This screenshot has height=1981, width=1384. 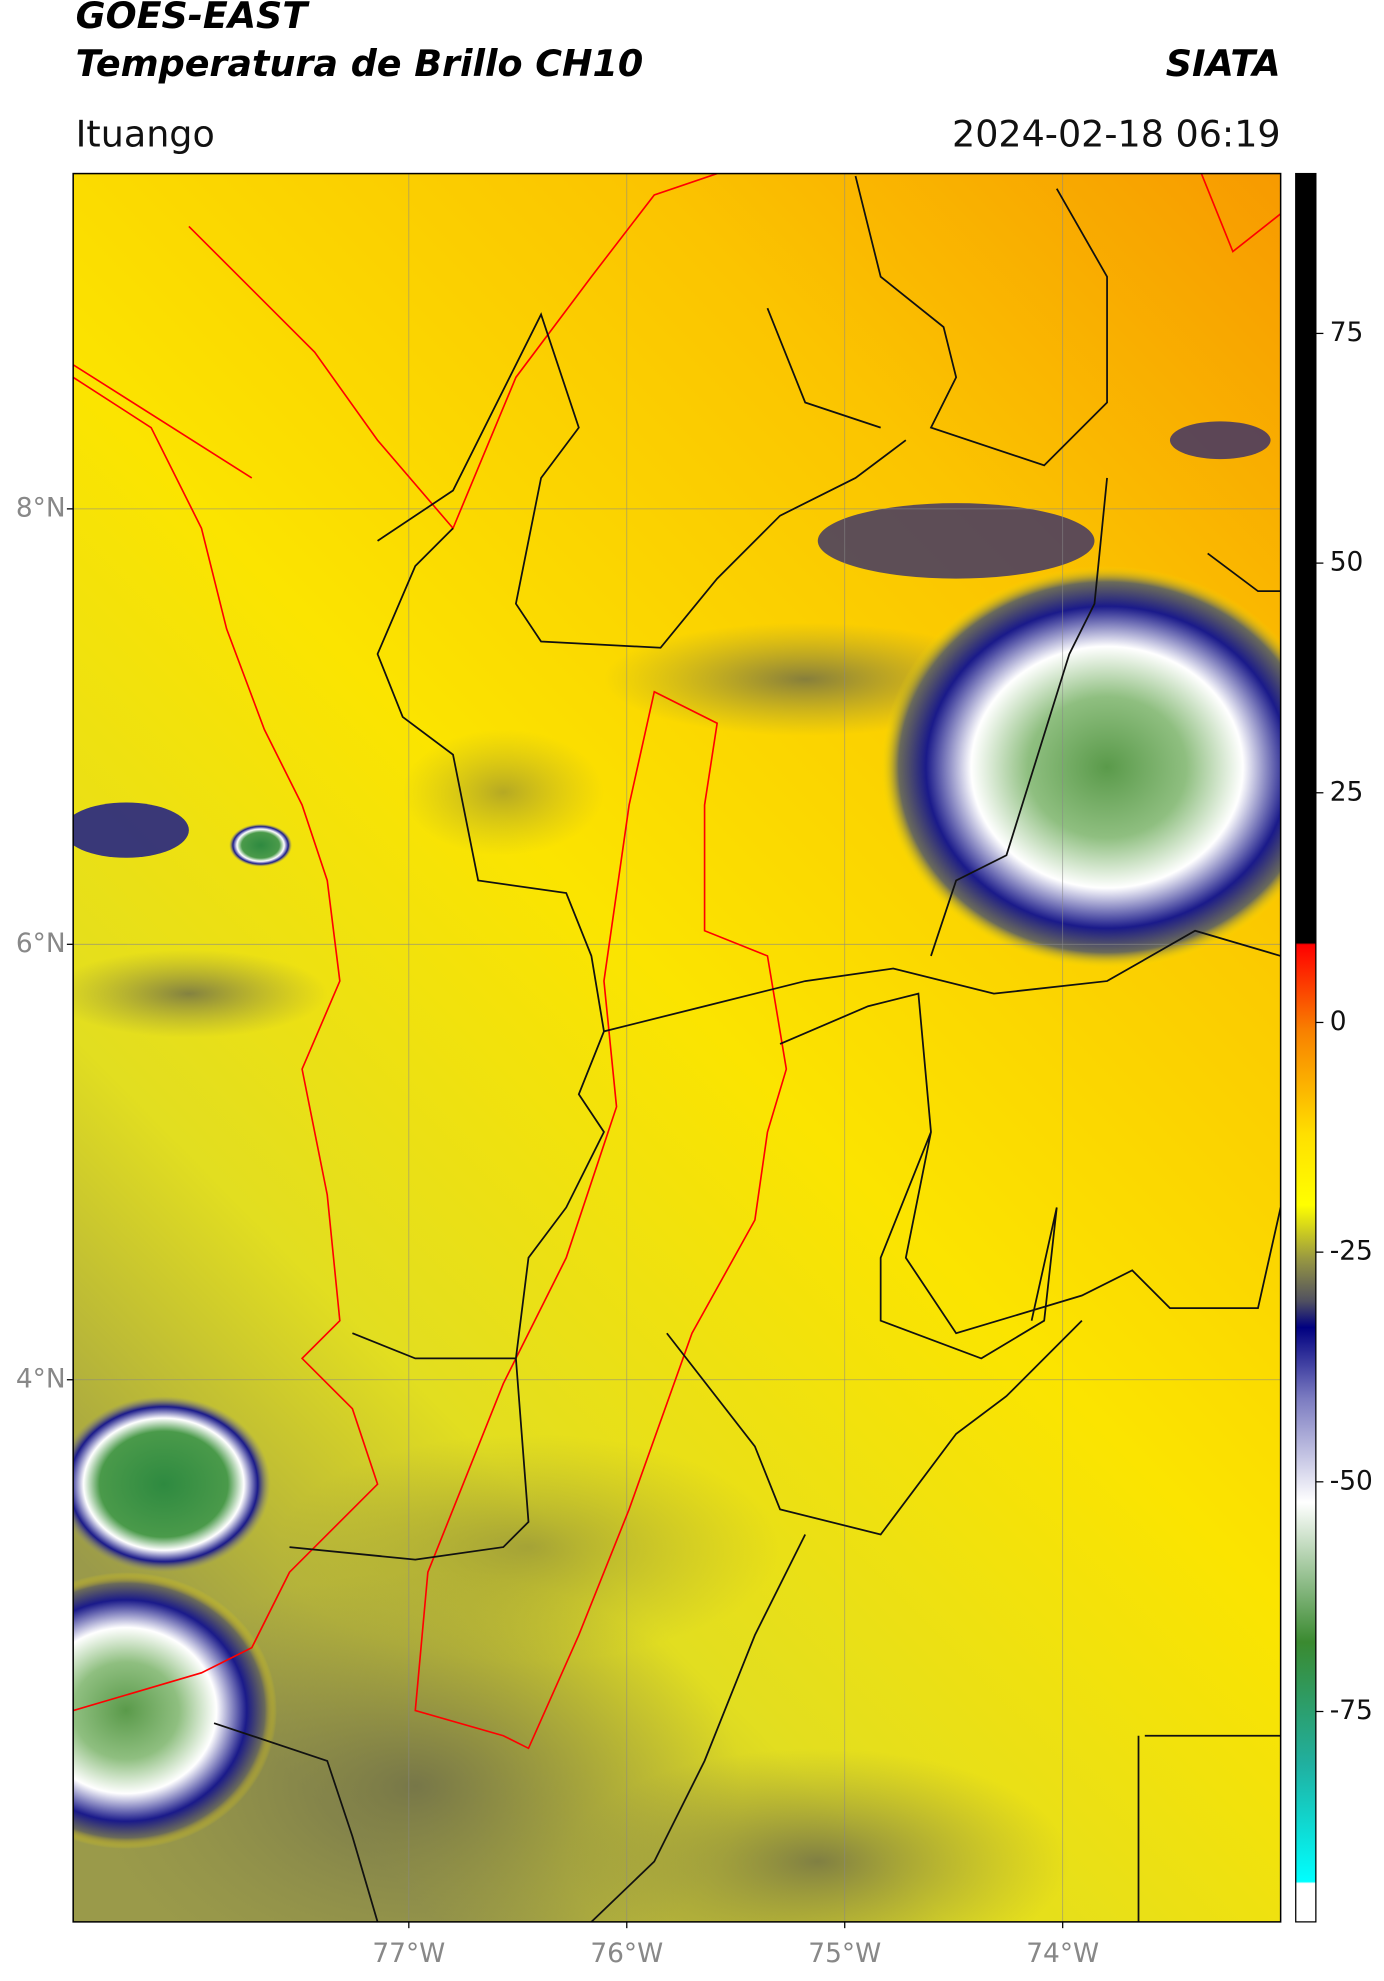 I want to click on colorbar-tick-label: 25, so click(x=1347, y=791).